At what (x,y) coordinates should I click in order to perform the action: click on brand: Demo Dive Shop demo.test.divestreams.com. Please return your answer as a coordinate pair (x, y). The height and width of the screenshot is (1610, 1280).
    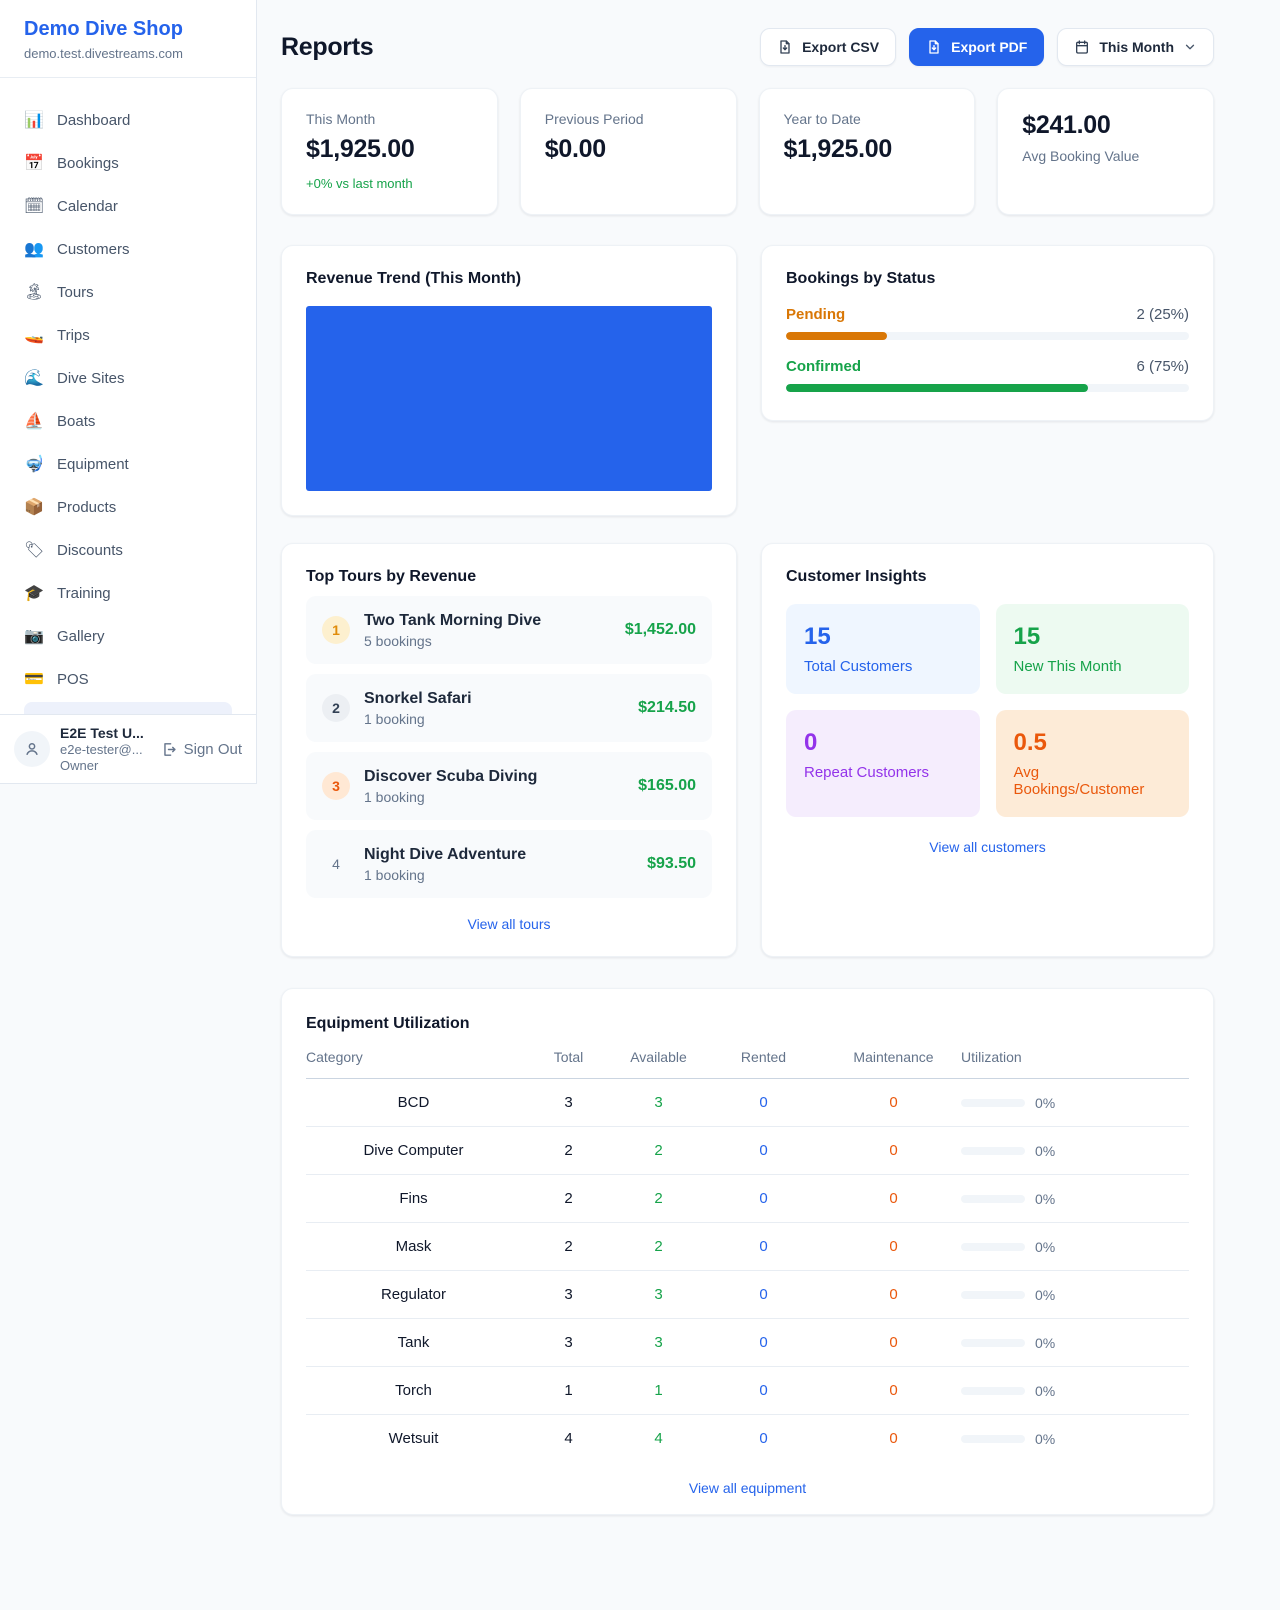
    Looking at the image, I should click on (128, 39).